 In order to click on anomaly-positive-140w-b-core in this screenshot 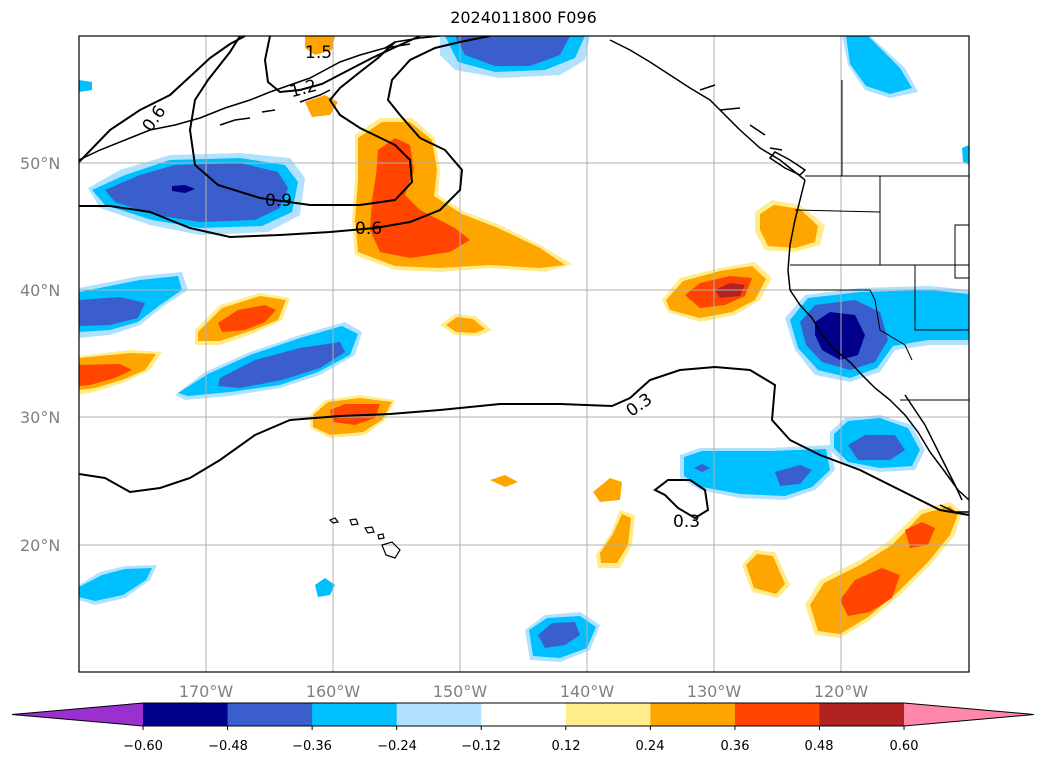, I will do `click(615, 538)`.